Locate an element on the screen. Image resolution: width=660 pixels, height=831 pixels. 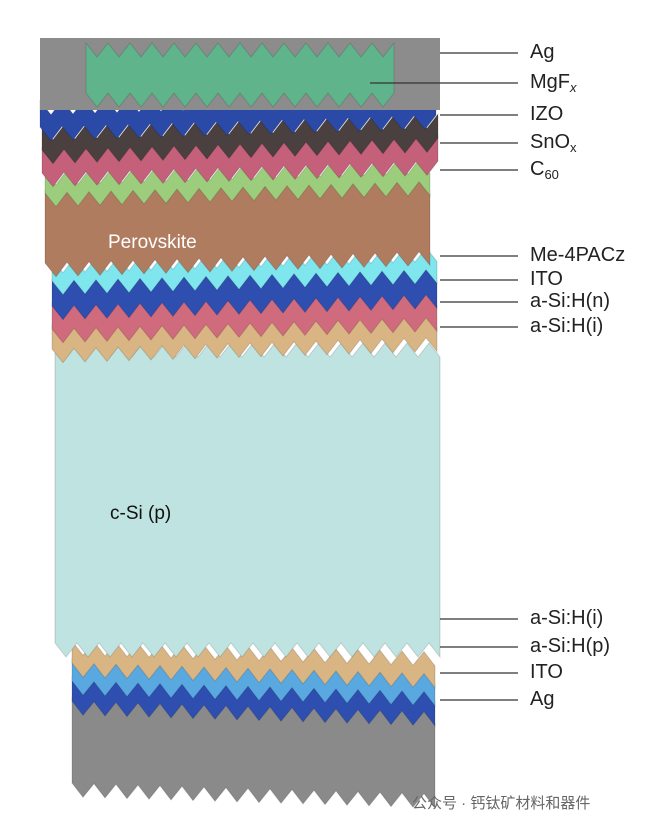
layer-label: C60 is located at coordinates (544, 170).